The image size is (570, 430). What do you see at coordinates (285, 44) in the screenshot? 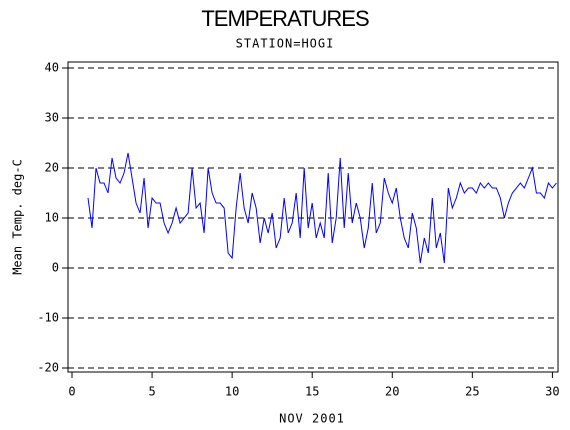
I see `chart-subtitle: STATION=HOGI` at bounding box center [285, 44].